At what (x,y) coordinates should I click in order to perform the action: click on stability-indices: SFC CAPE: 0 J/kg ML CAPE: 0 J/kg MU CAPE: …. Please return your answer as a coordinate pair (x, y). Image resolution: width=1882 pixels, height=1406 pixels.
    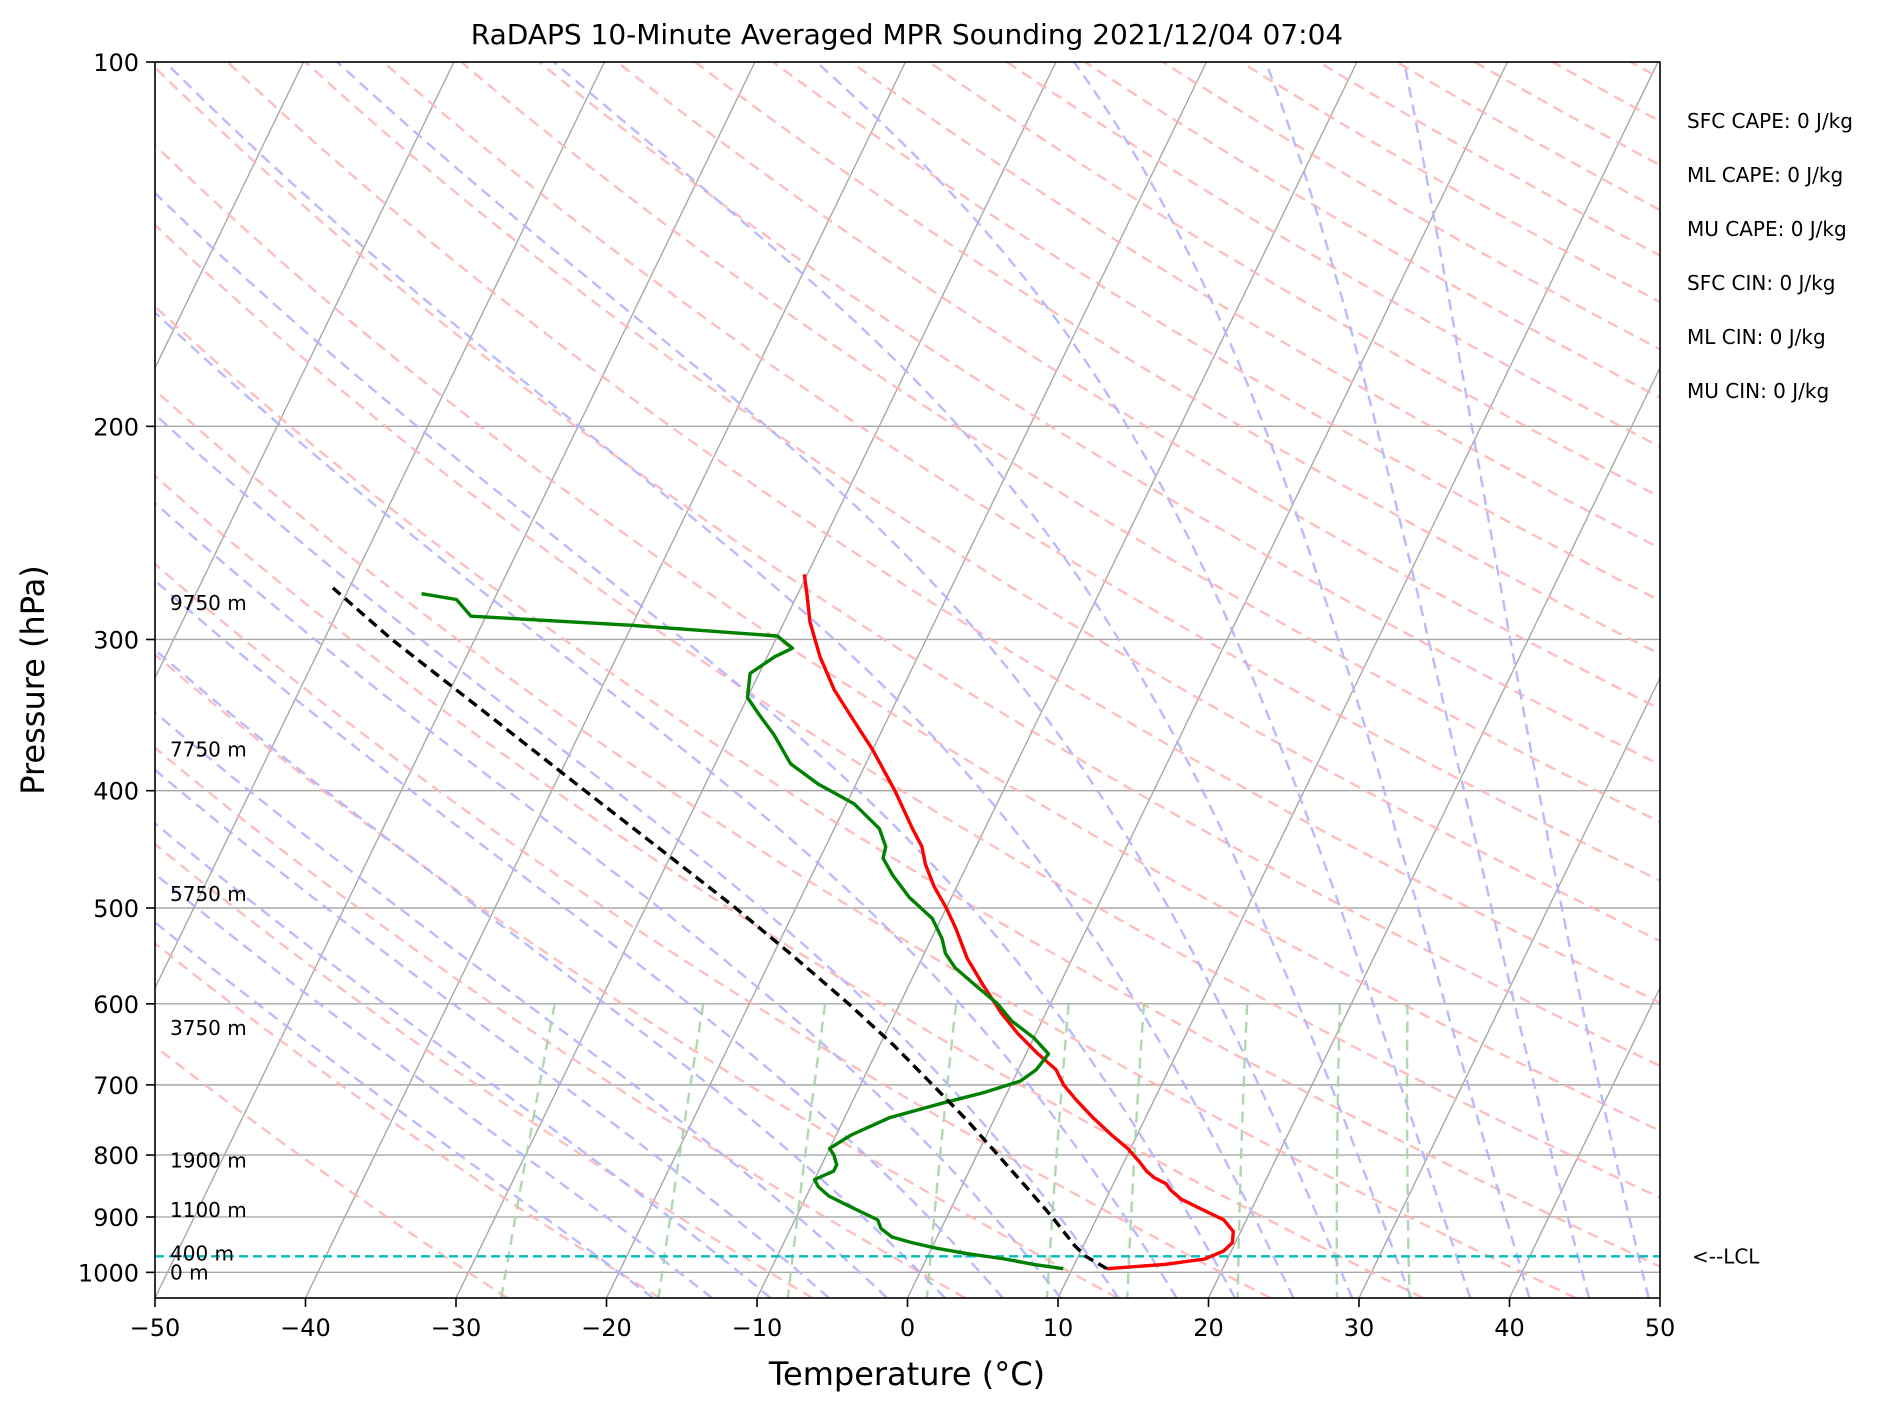
    Looking at the image, I should click on (1770, 256).